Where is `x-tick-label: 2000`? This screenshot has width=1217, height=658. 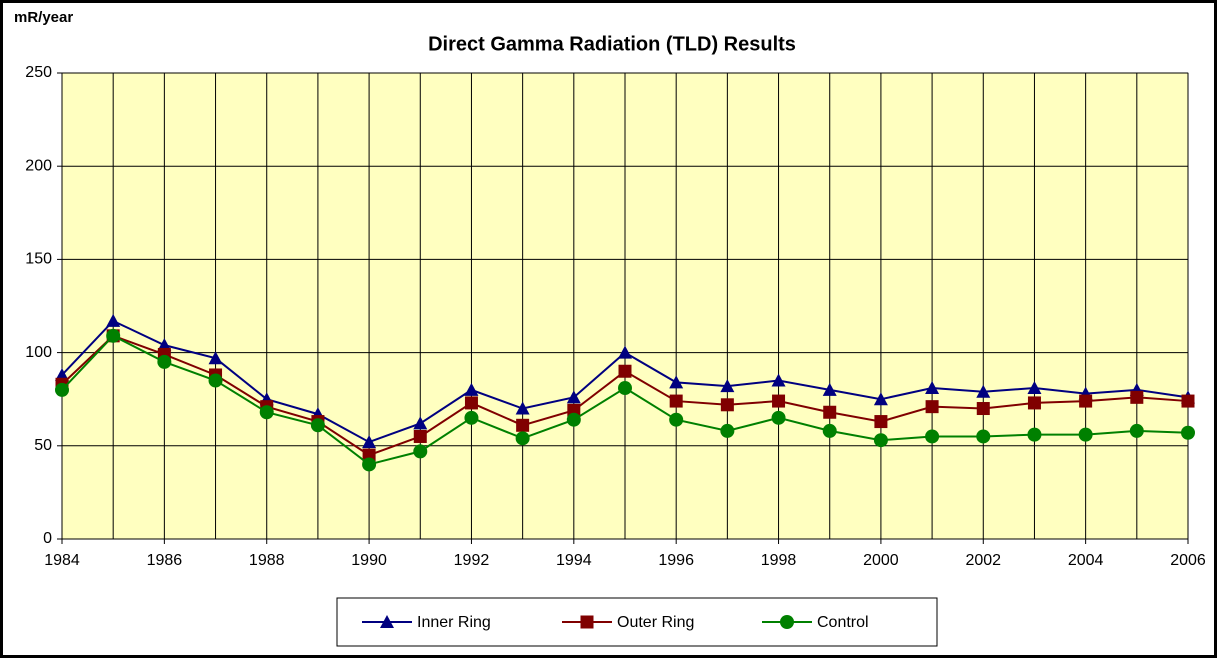 x-tick-label: 2000 is located at coordinates (881, 560).